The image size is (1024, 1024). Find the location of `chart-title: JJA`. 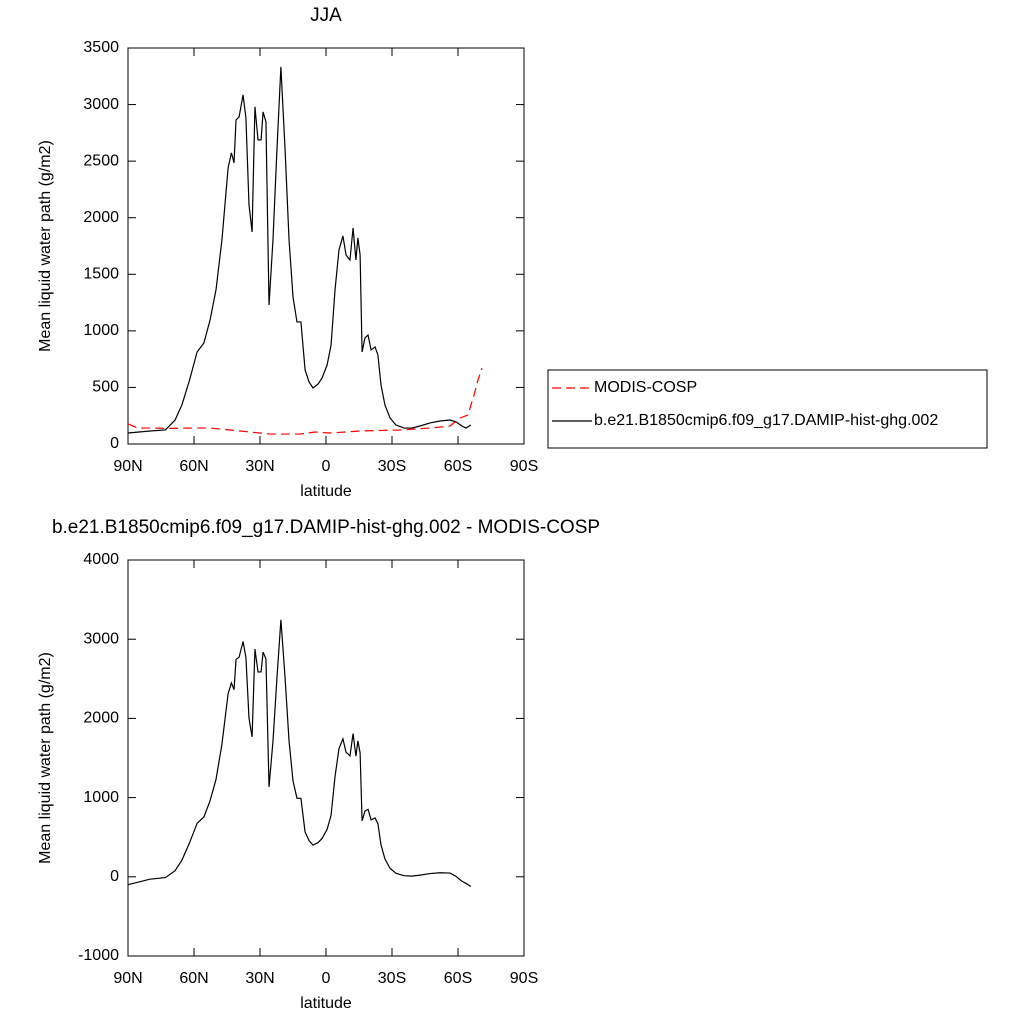

chart-title: JJA is located at coordinates (326, 15).